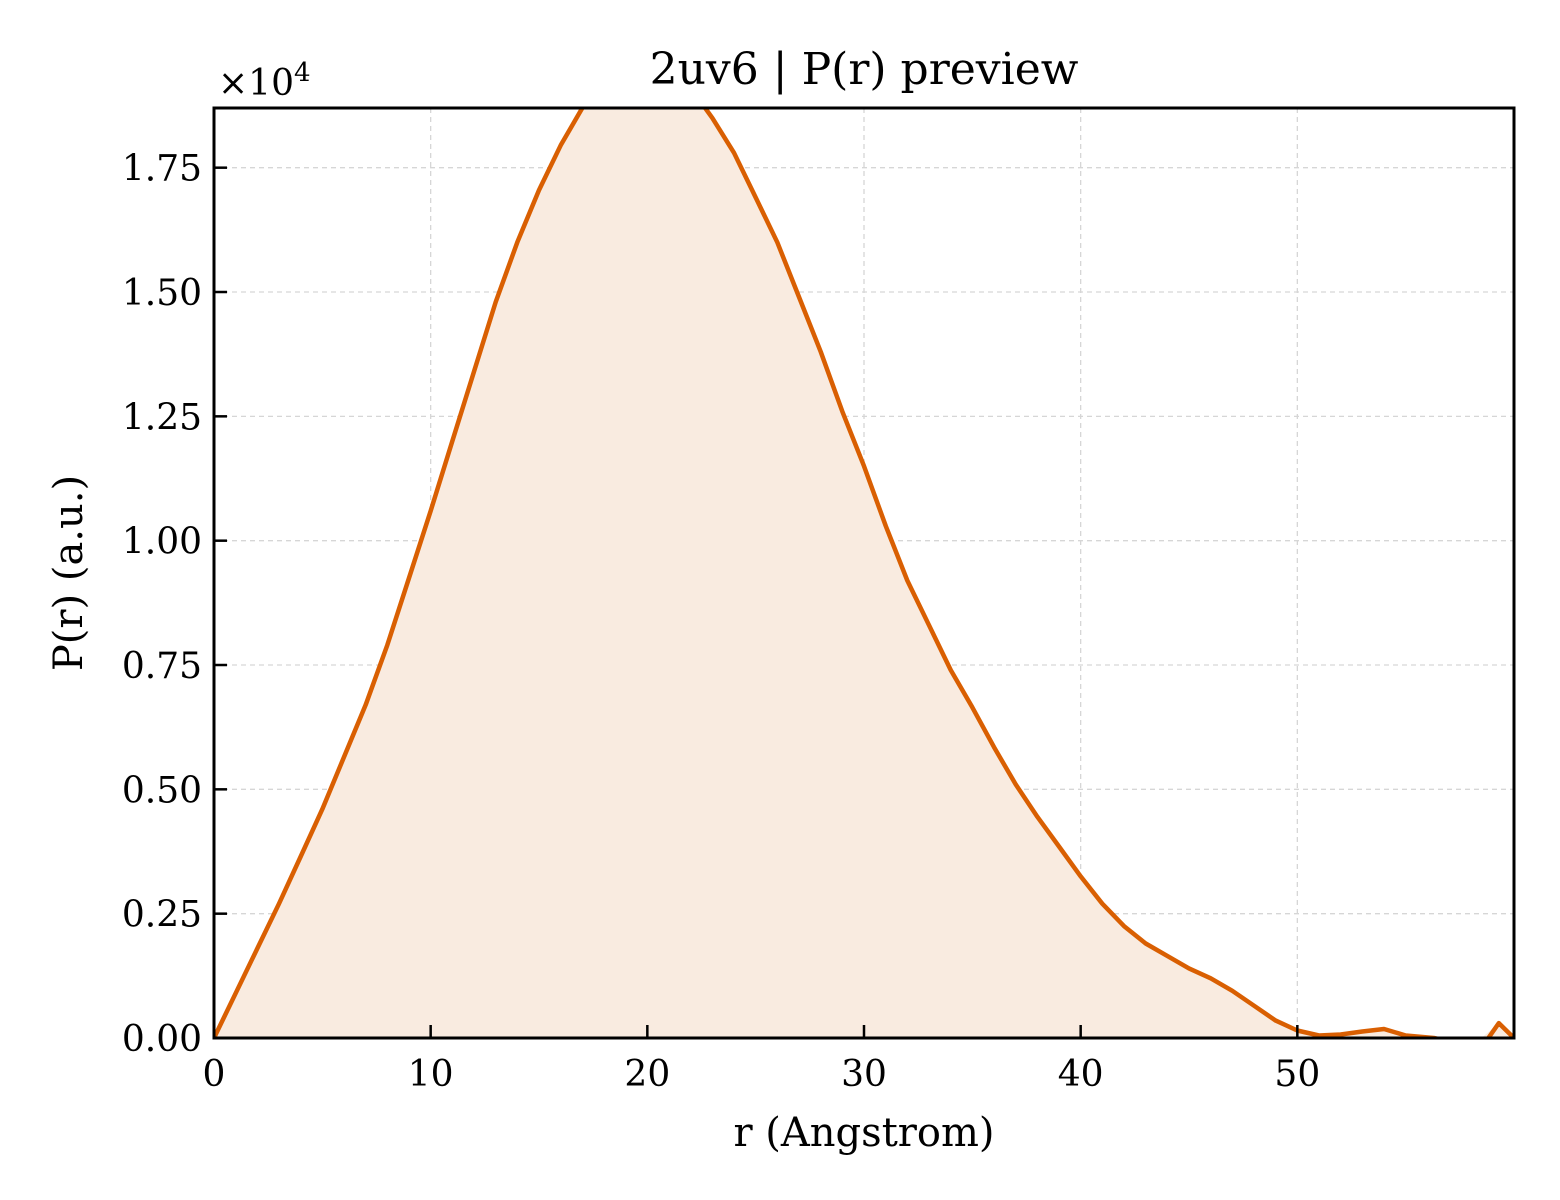 This screenshot has height=1200, width=1560. I want to click on chart-title: 2uv6 | P(r) preview, so click(864, 69).